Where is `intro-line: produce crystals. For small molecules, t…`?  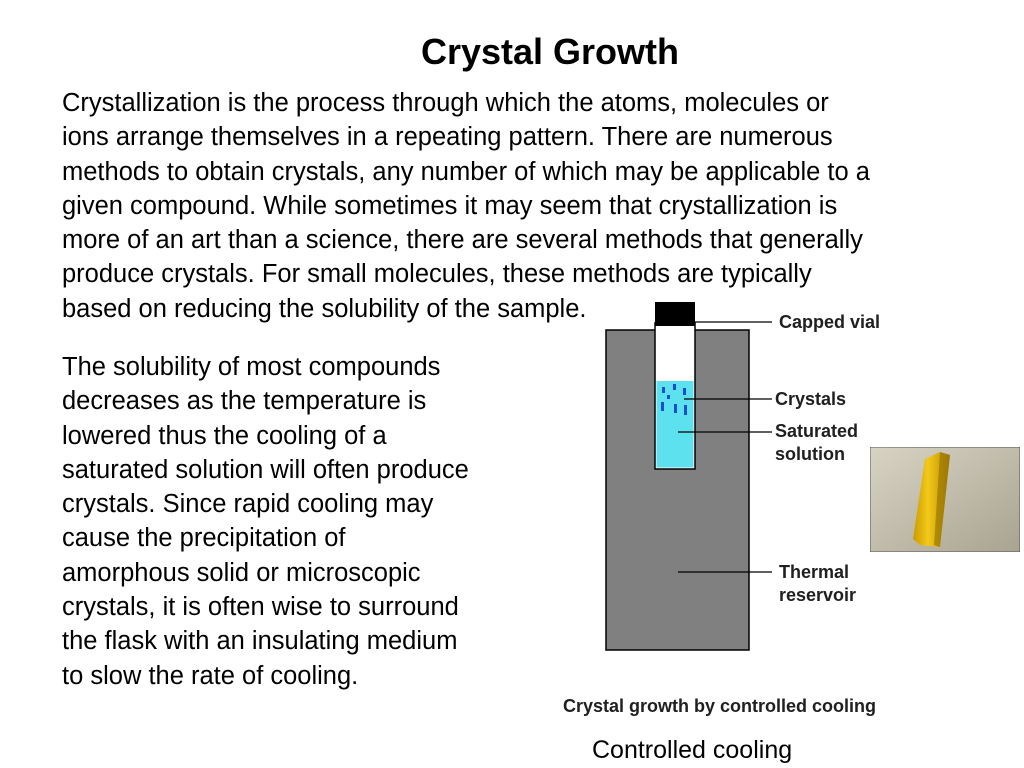
intro-line: produce crystals. For small molecules, t… is located at coordinates (437, 274).